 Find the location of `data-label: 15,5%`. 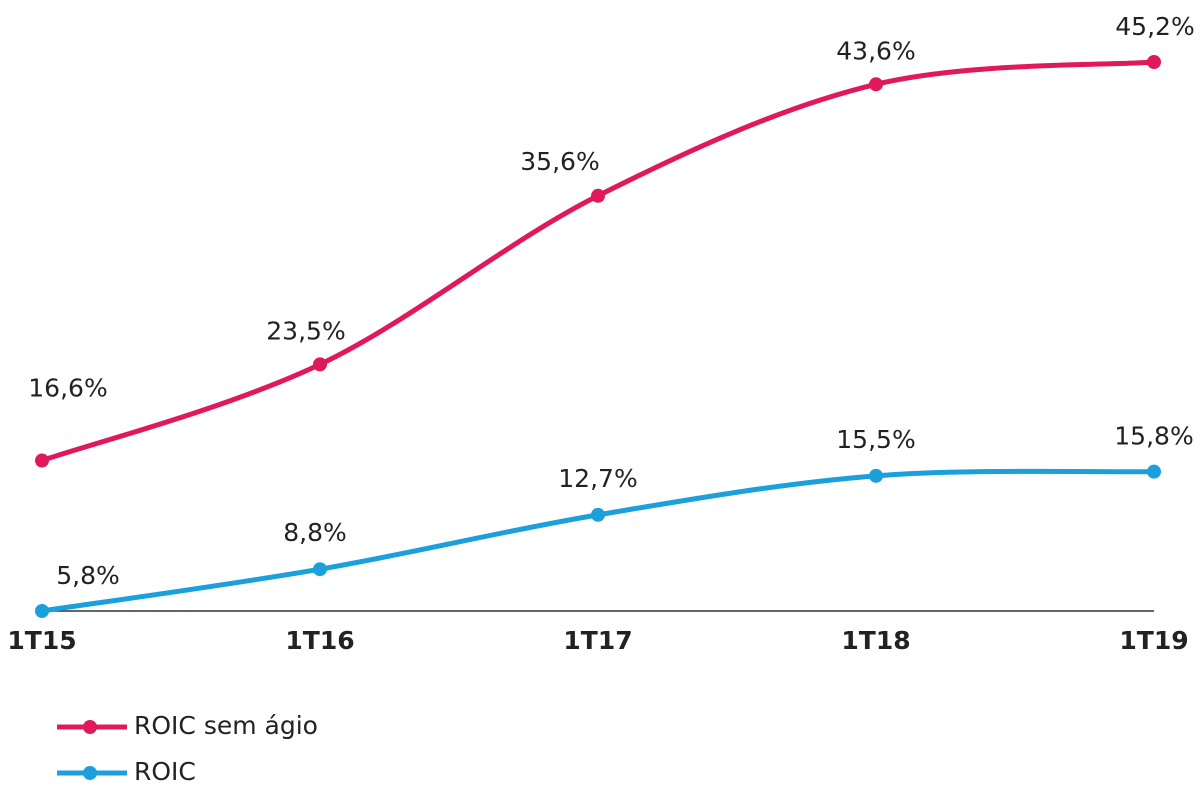

data-label: 15,5% is located at coordinates (875, 439).